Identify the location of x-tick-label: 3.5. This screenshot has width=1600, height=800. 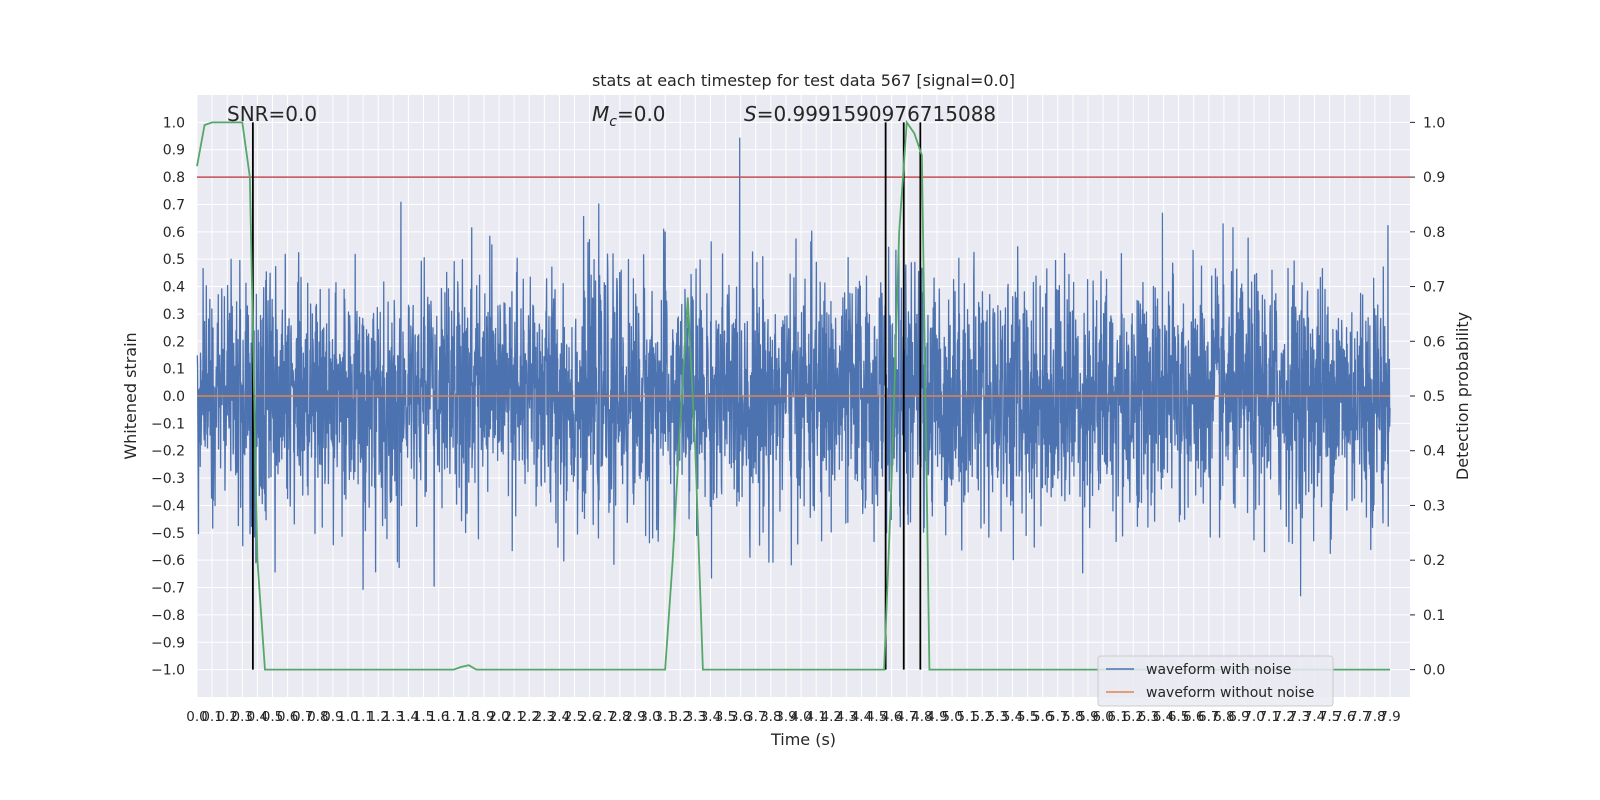
(725, 717).